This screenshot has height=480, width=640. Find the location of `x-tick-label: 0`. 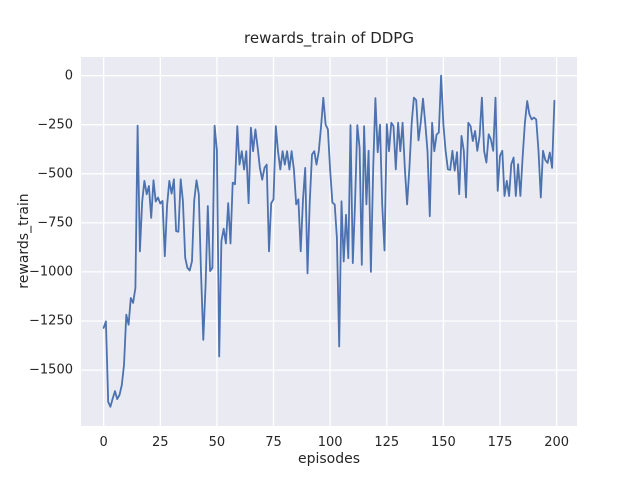

x-tick-label: 0 is located at coordinates (103, 442).